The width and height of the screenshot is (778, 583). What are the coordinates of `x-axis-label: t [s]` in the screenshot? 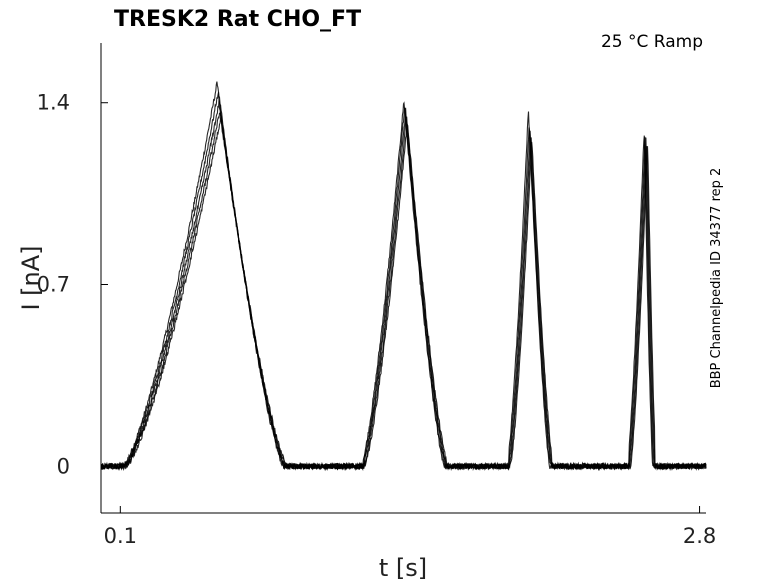 It's located at (403, 568).